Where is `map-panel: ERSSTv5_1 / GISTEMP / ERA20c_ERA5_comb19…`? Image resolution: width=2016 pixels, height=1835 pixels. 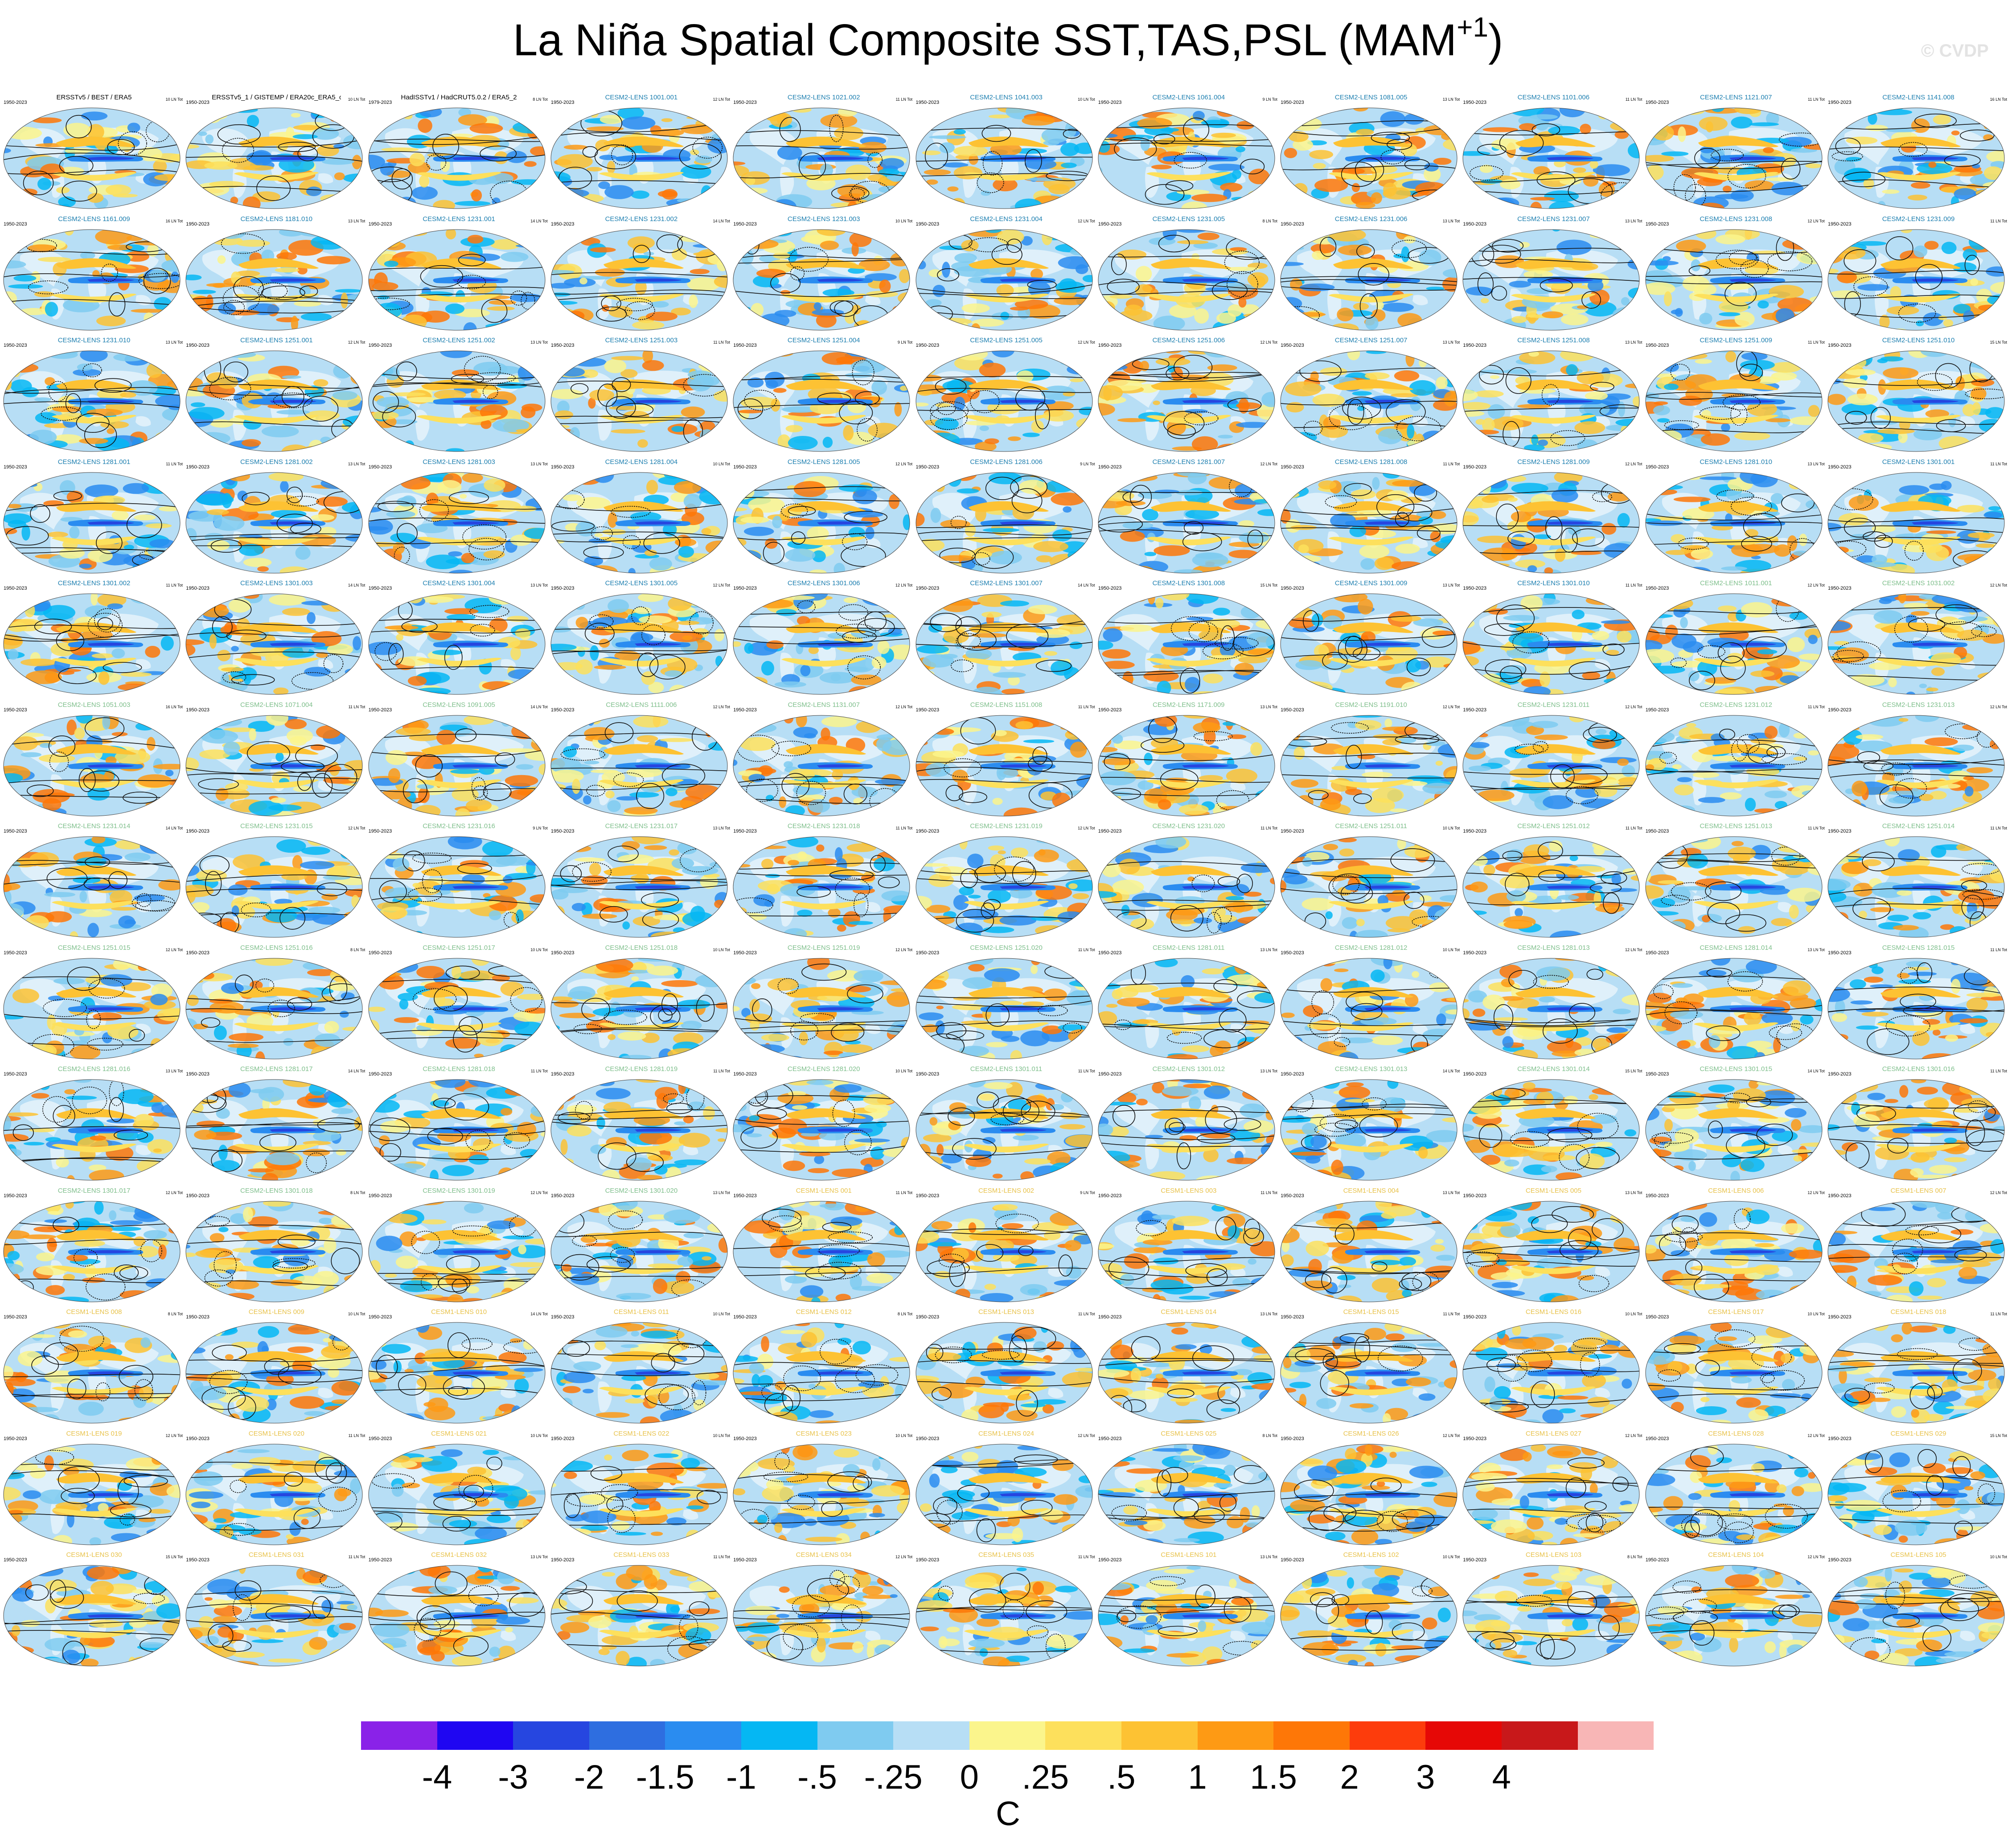
map-panel: ERSSTv5_1 / GISTEMP / ERA20c_ERA5_comb19… is located at coordinates (276, 154).